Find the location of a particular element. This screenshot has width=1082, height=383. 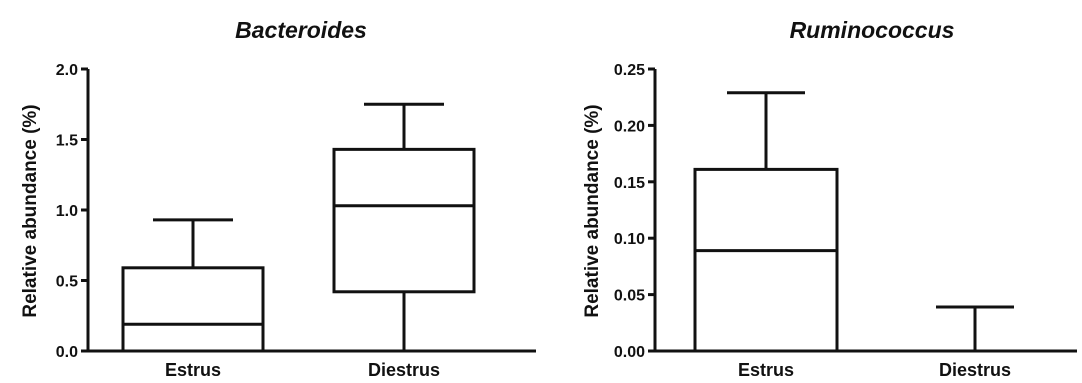

y-tick-label: 1.0 is located at coordinates (67, 211).